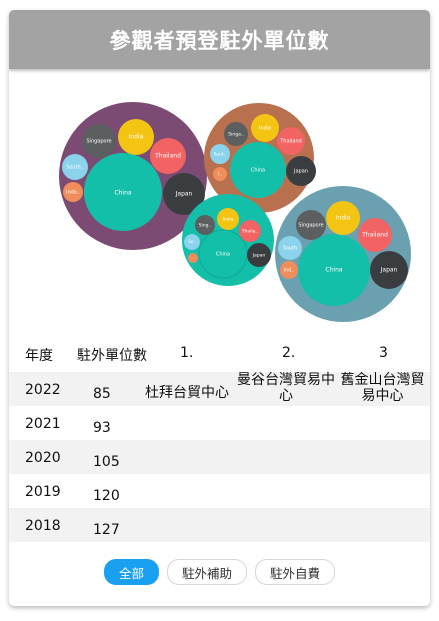 This screenshot has width=439, height=621. I want to click on page-title: 參觀者預登駐外單位數, so click(219, 39).